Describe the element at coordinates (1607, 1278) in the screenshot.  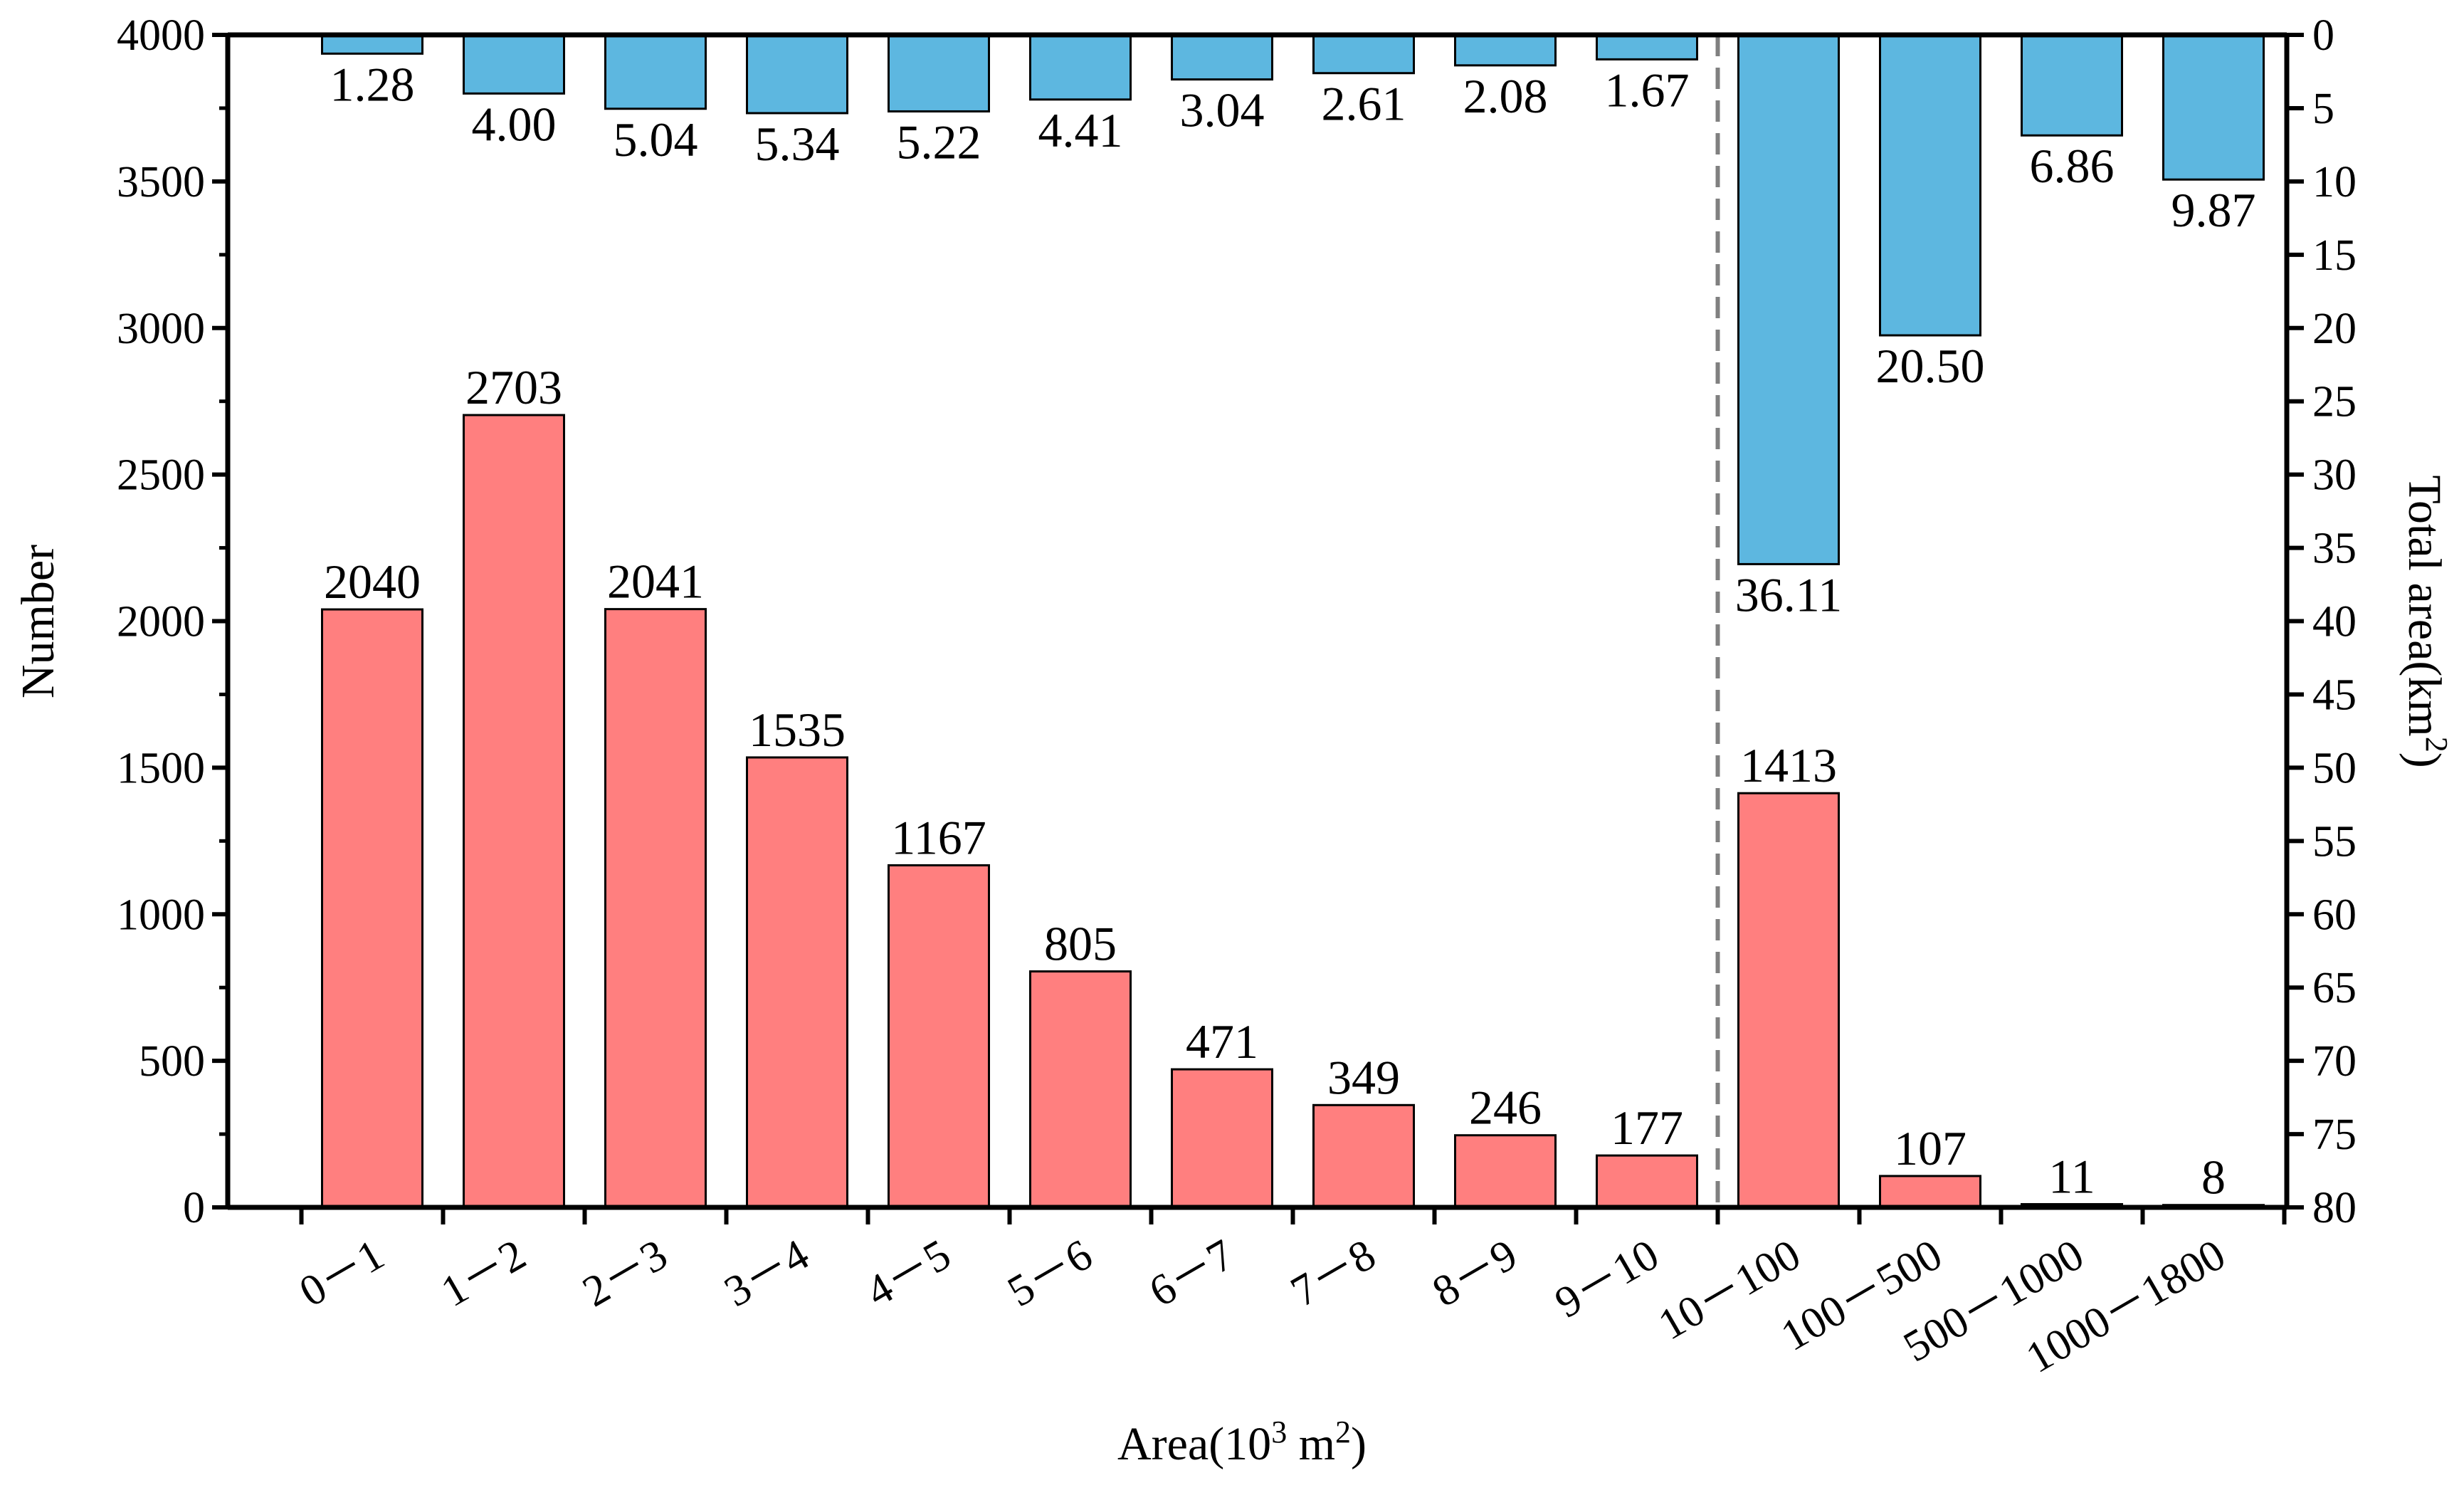
I see `x-tick-label-9: 9－10` at that location.